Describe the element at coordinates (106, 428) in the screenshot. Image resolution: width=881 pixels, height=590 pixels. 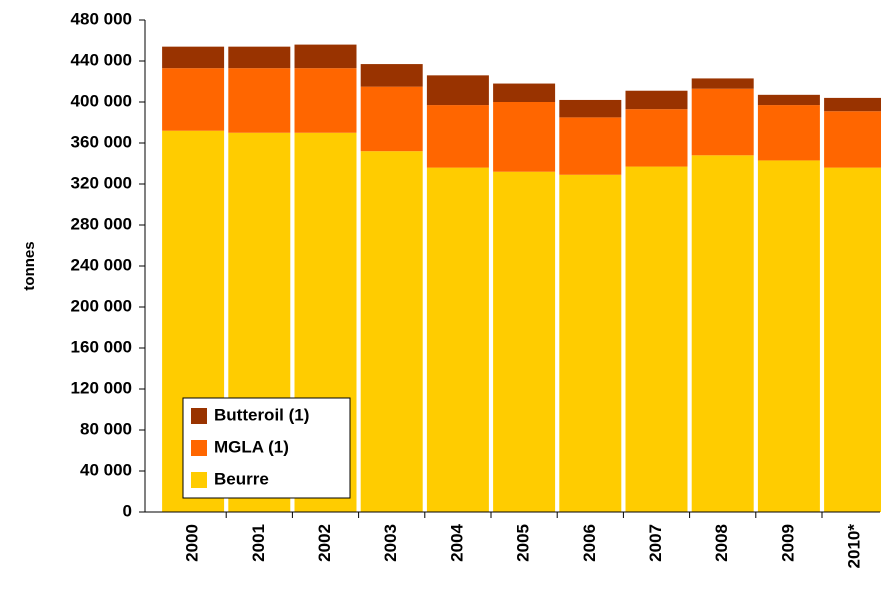
I see `y-tick-label: 80 000` at that location.